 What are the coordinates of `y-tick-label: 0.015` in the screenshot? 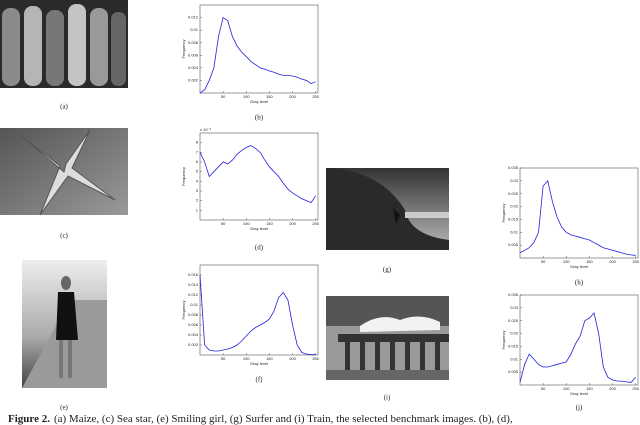 It's located at (513, 345).